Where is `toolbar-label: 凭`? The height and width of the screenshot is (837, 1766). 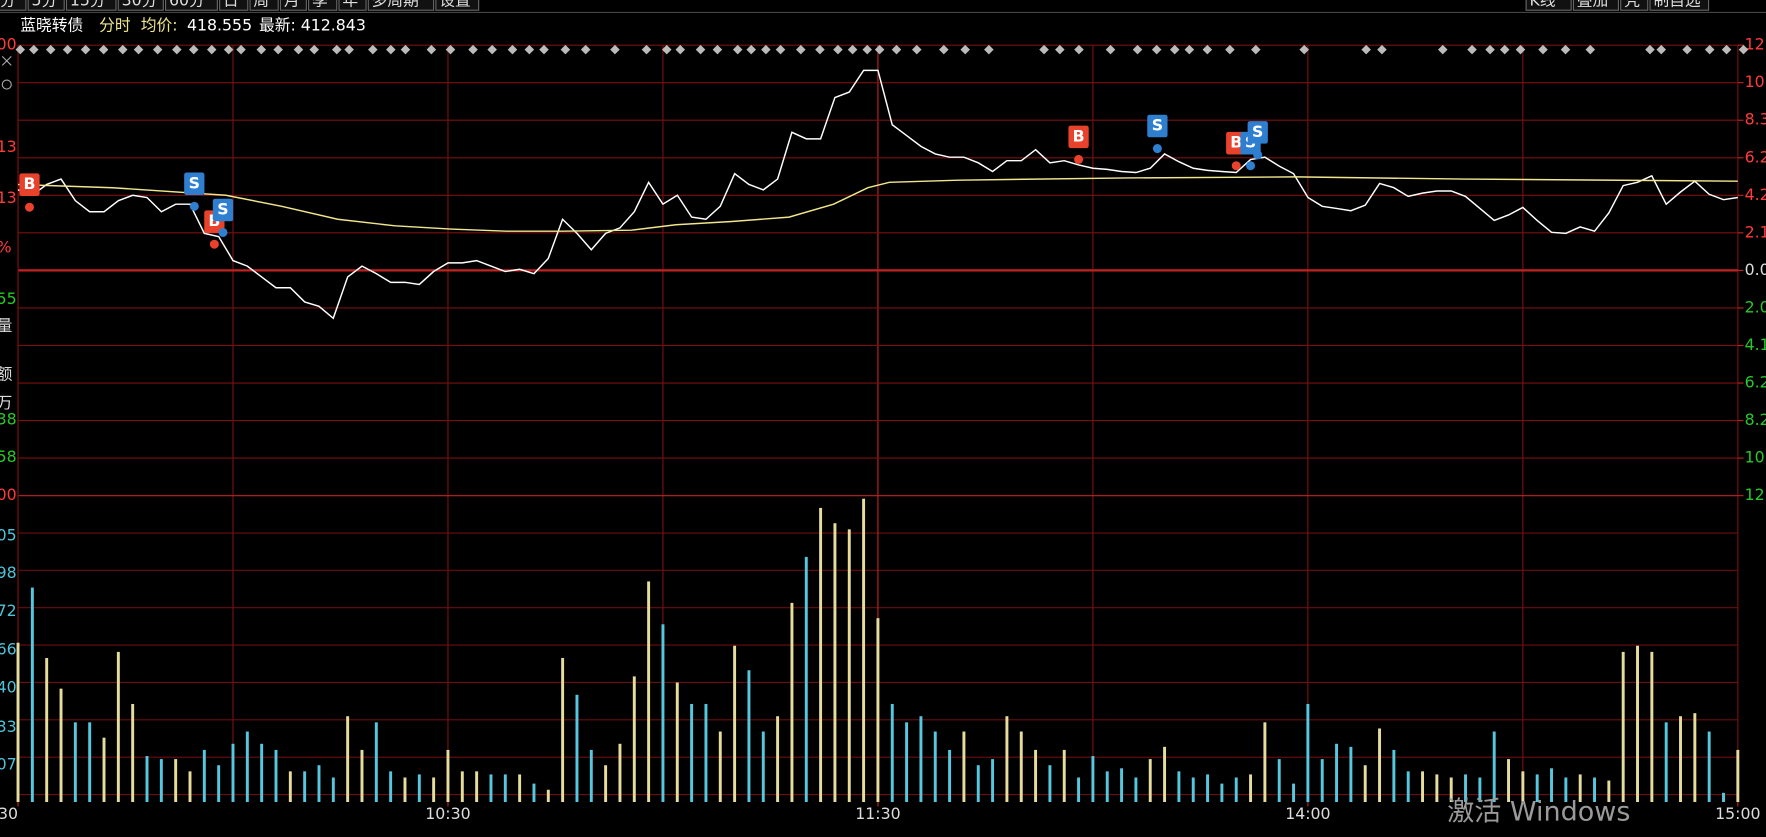 toolbar-label: 凭 is located at coordinates (1632, 5).